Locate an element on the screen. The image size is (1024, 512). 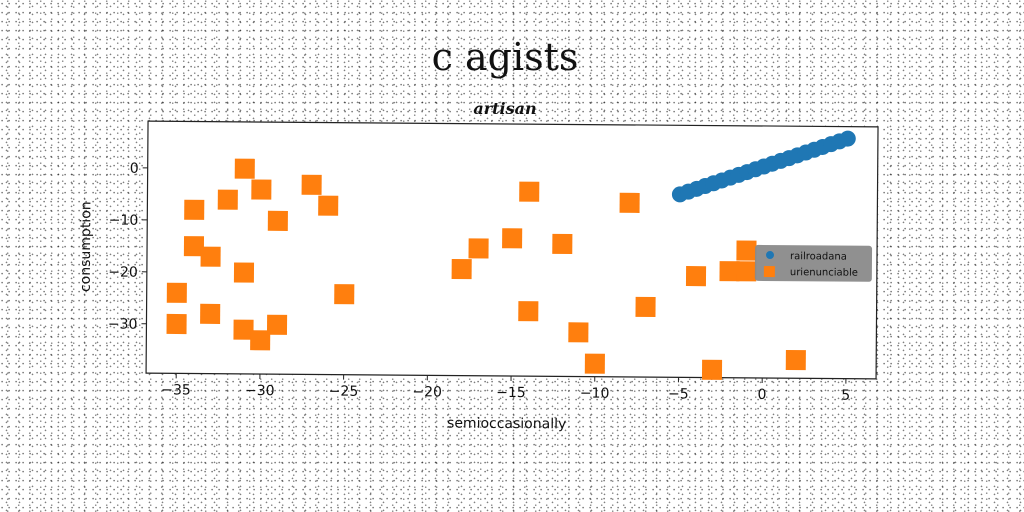
y-tick-label: −30 is located at coordinates (123, 324).